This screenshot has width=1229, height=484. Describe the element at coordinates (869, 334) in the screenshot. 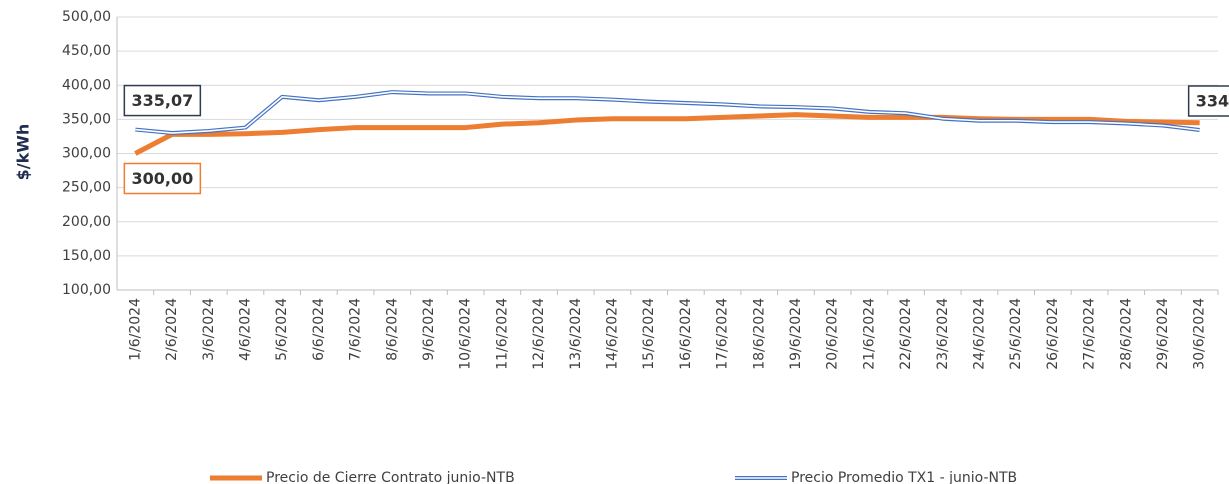

I see `x-tick-label: 21/6/2024` at that location.